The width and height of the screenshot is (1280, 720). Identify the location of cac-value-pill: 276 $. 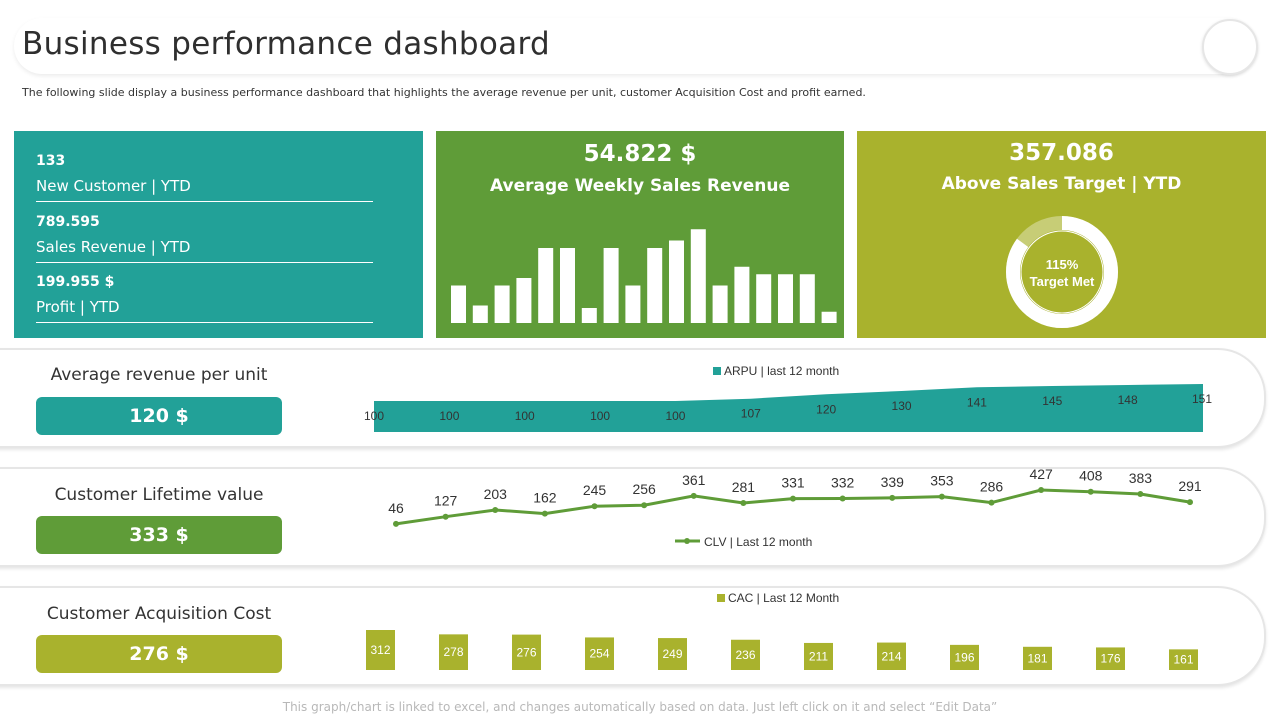
(159, 654).